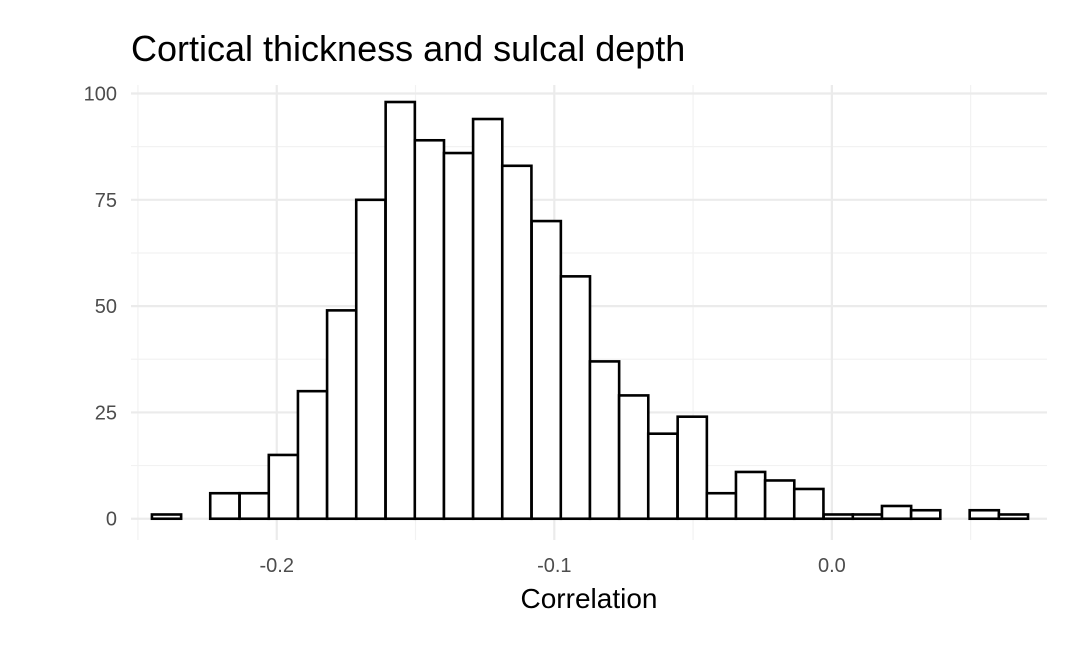  I want to click on y-axis-tick-labels: 0 25 50 75 100, so click(100, 307).